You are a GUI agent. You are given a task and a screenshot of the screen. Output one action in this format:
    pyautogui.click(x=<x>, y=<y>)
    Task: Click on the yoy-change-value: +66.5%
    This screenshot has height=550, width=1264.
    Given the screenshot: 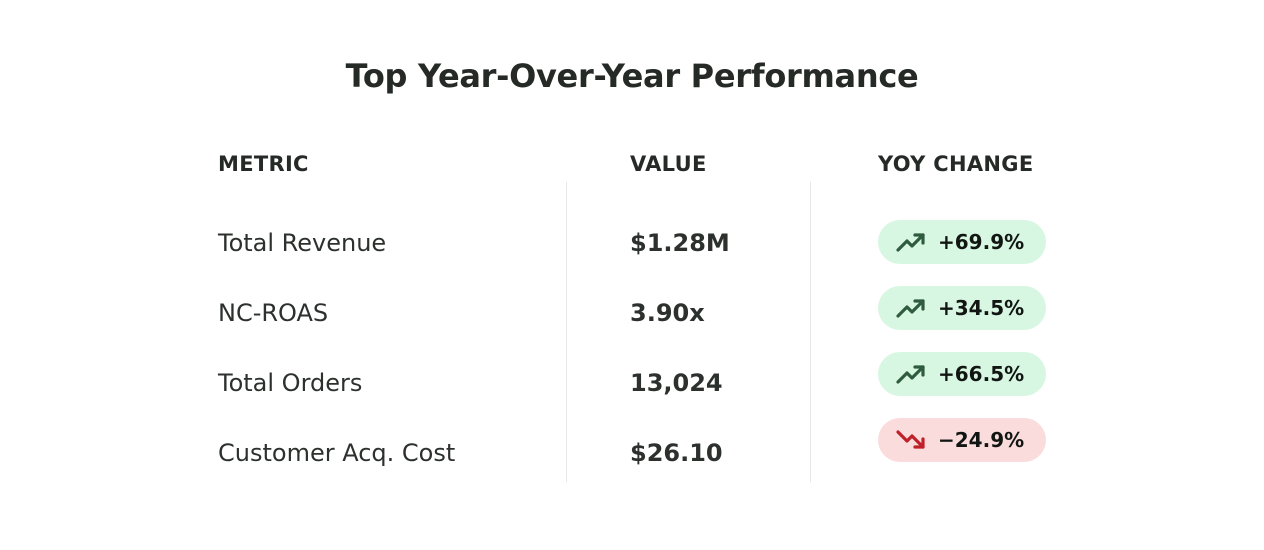 What is the action you would take?
    pyautogui.click(x=981, y=374)
    